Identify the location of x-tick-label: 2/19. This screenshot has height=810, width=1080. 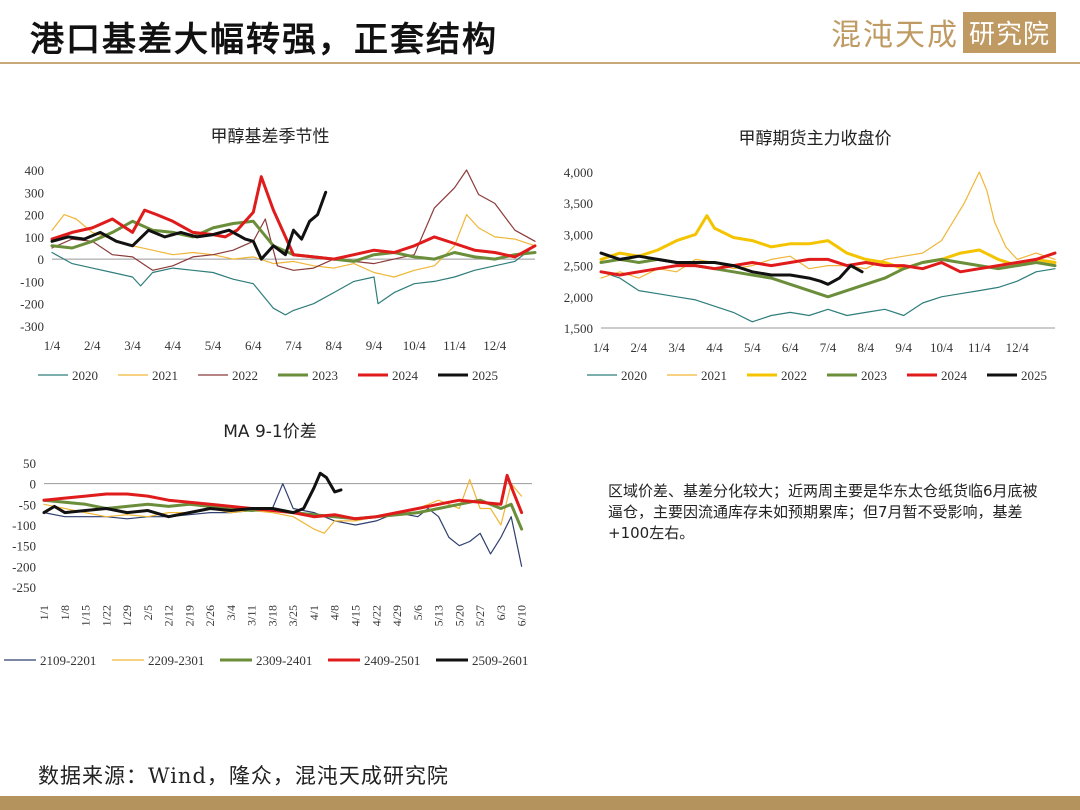
(189, 615).